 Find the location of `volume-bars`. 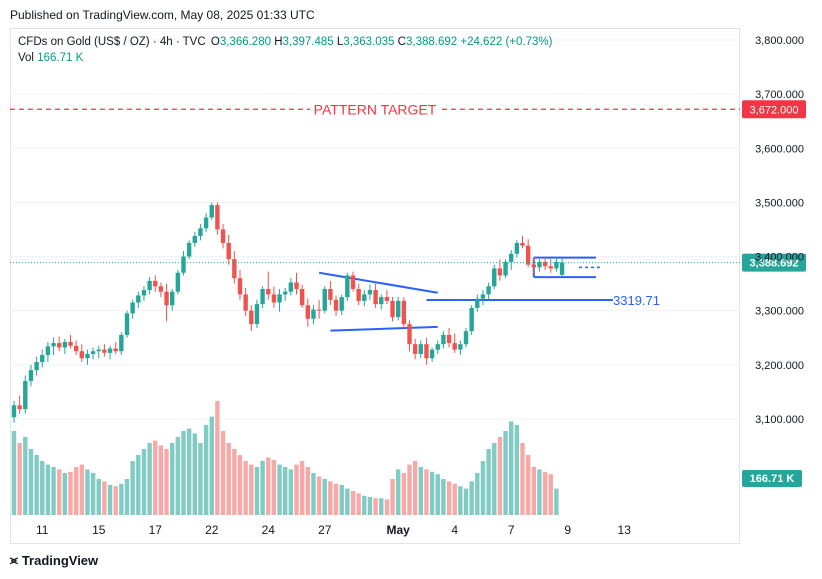

volume-bars is located at coordinates (285, 458).